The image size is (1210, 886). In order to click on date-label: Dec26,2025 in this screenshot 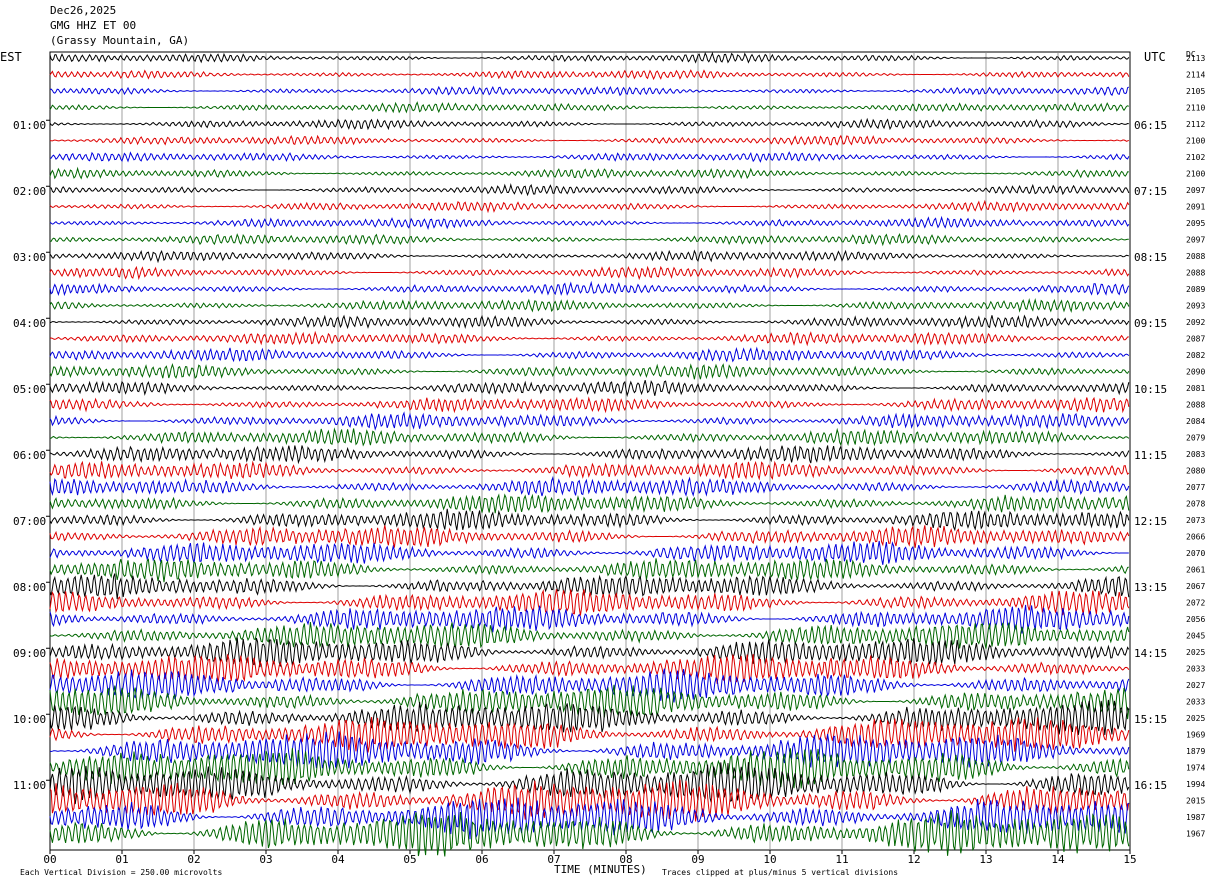, I will do `click(83, 10)`.